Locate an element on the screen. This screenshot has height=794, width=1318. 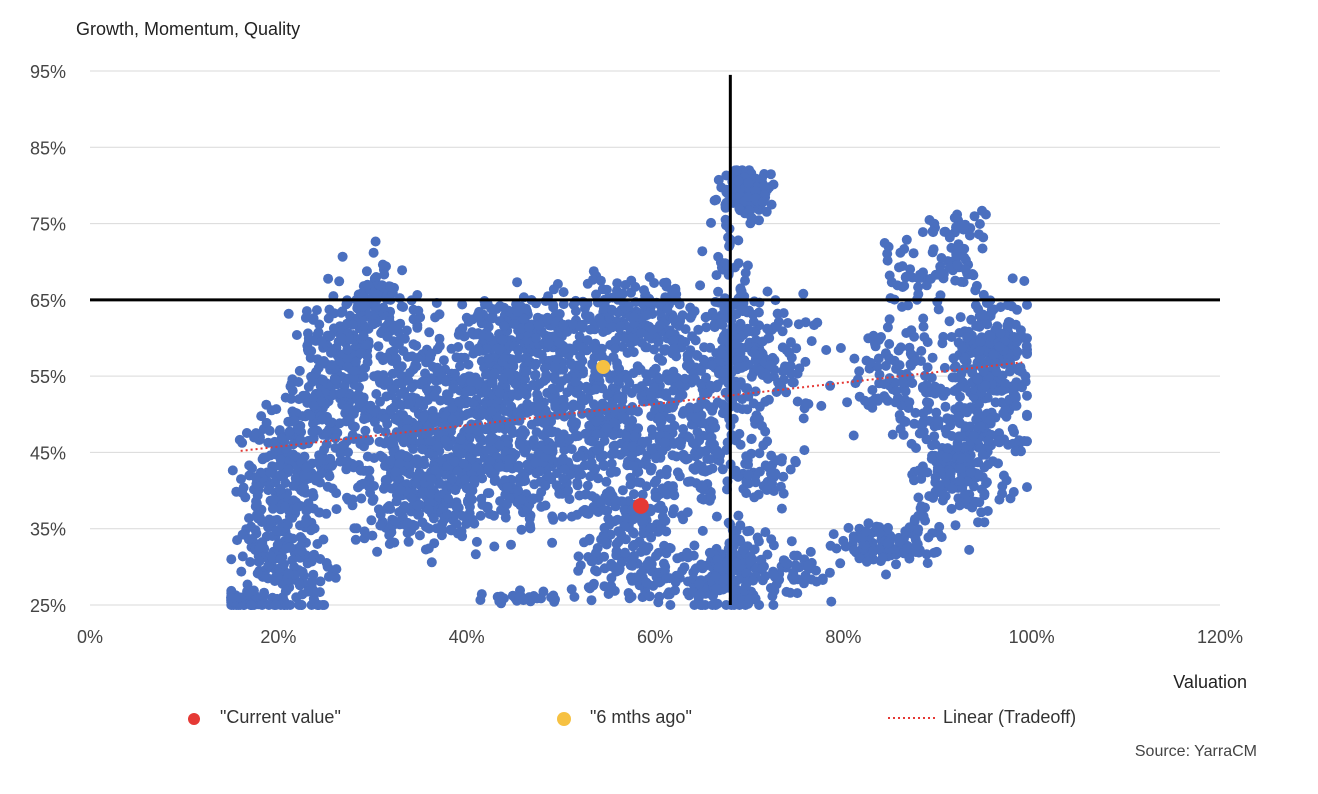
x-tick-label: 100% is located at coordinates (1032, 637).